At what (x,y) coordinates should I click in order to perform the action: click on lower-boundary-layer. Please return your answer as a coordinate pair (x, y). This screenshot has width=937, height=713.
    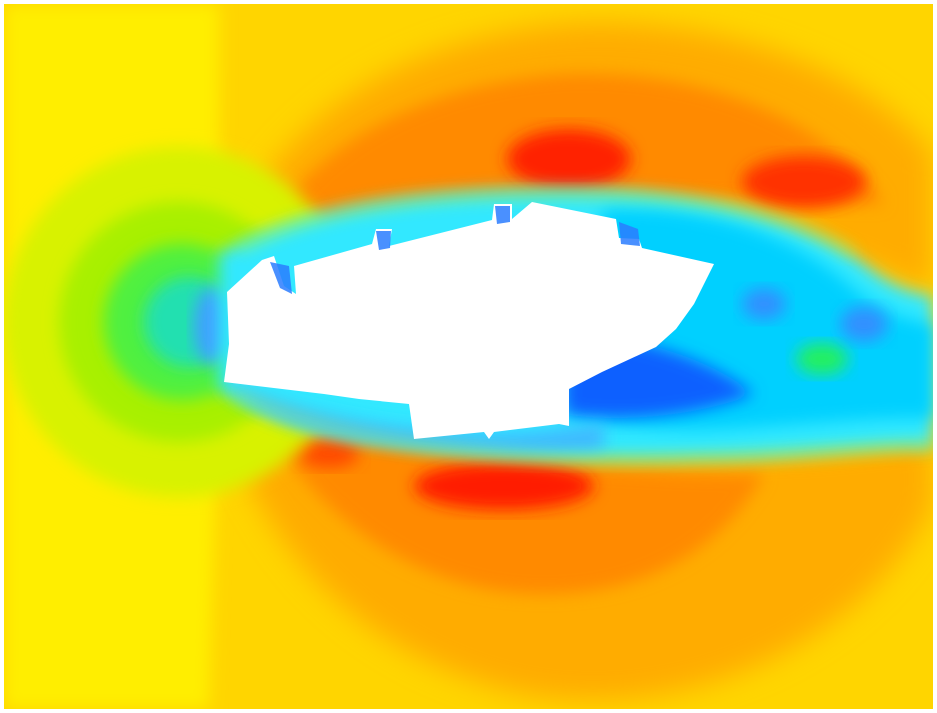
    Looking at the image, I should click on (414, 417).